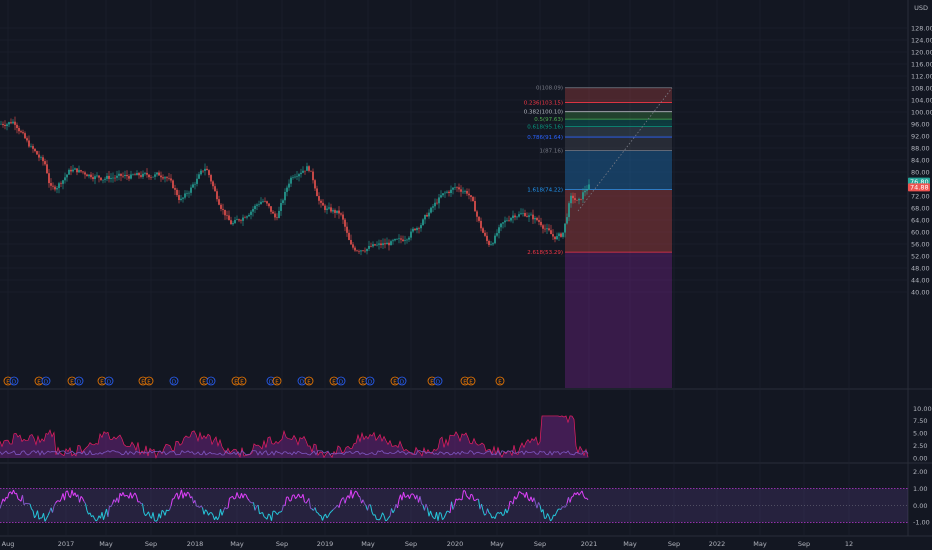 The width and height of the screenshot is (932, 550). I want to click on price-tick-label: 72.00, so click(920, 196).